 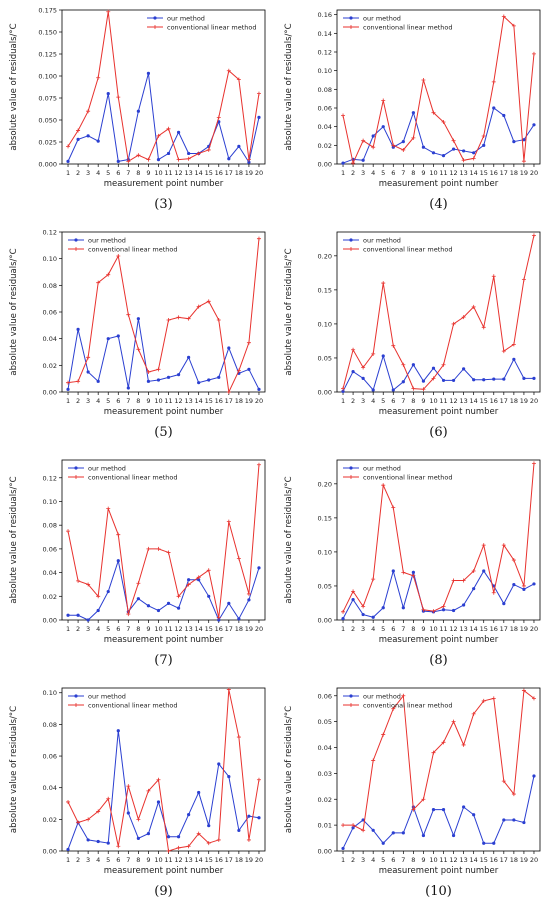 I want to click on x-tick-label: 7, so click(x=128, y=629).